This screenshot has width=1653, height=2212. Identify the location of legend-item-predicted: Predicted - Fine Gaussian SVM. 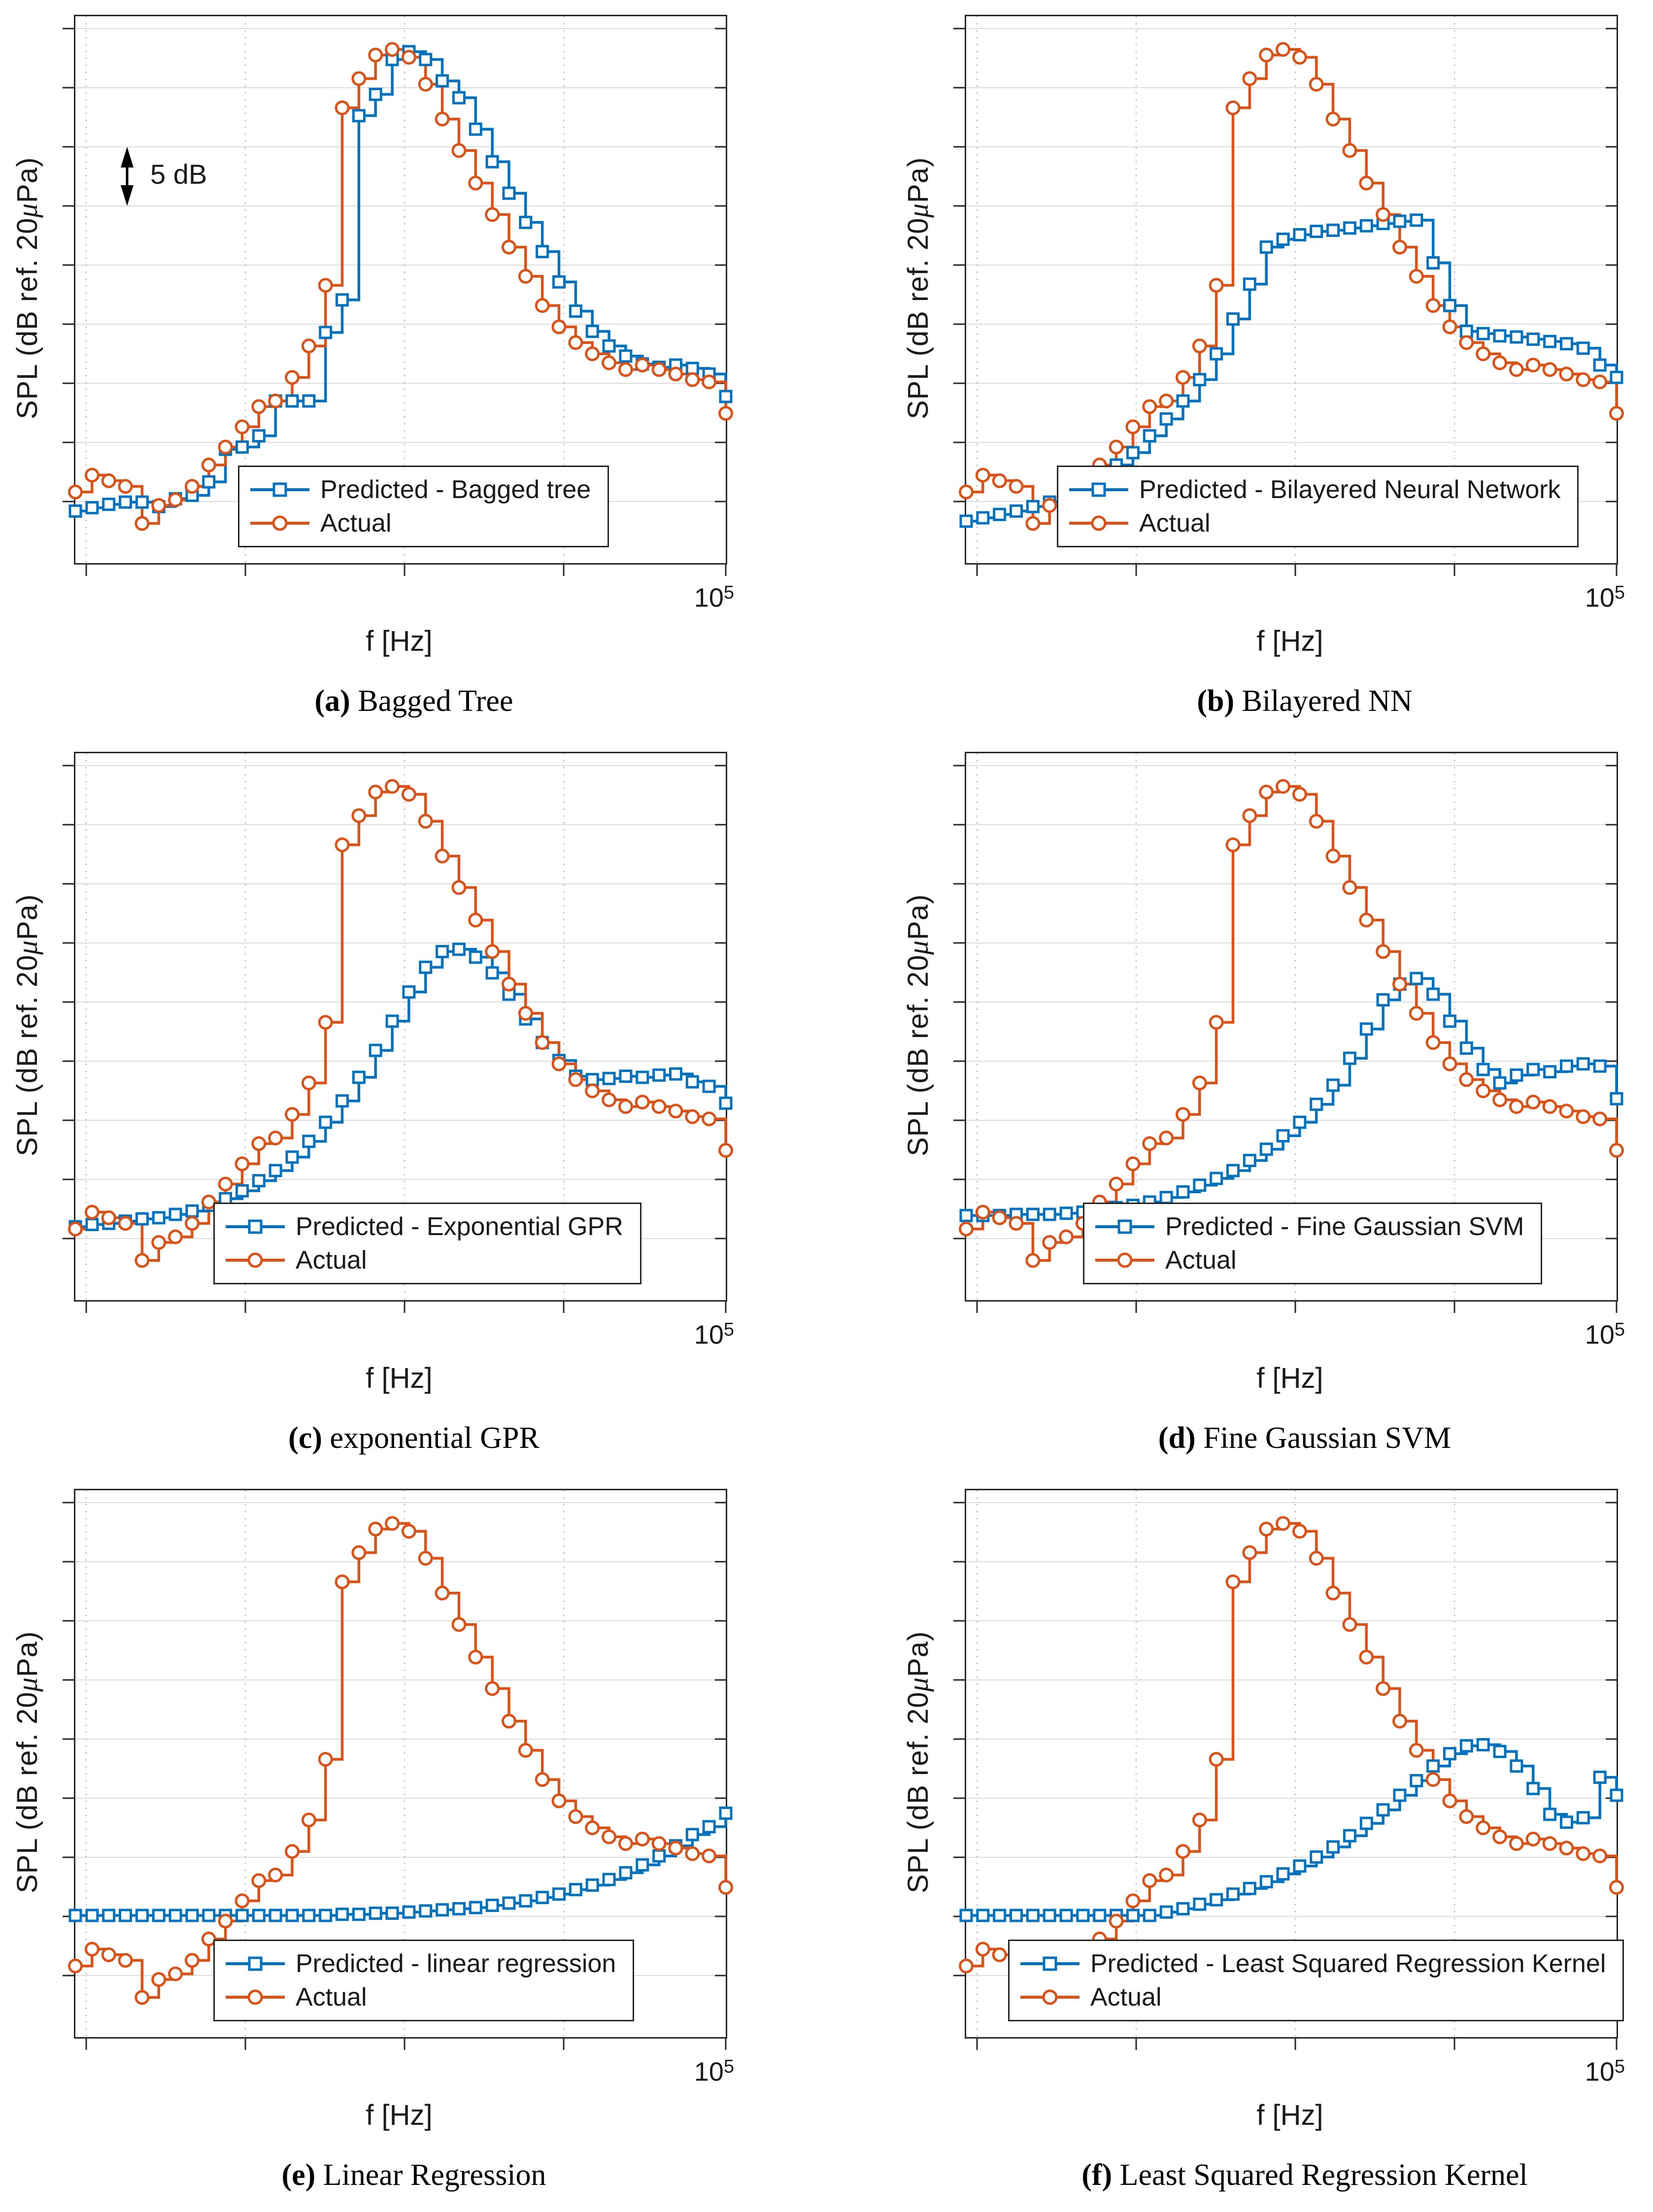
(1309, 1226).